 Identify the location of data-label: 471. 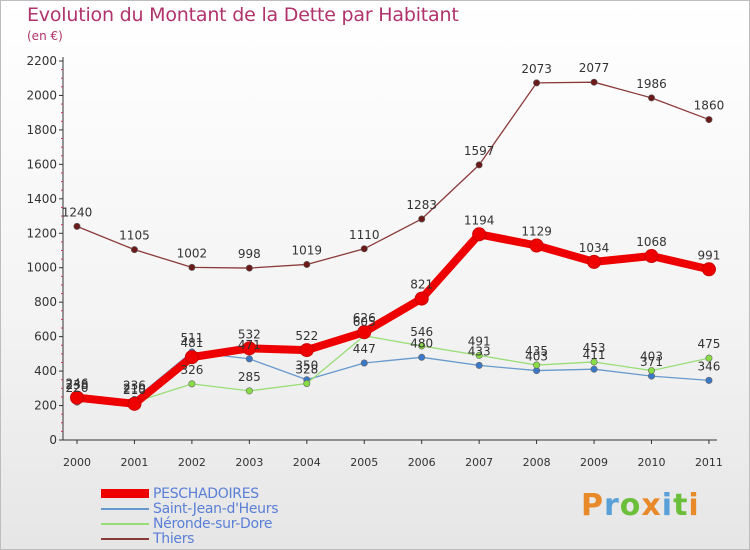
(249, 345).